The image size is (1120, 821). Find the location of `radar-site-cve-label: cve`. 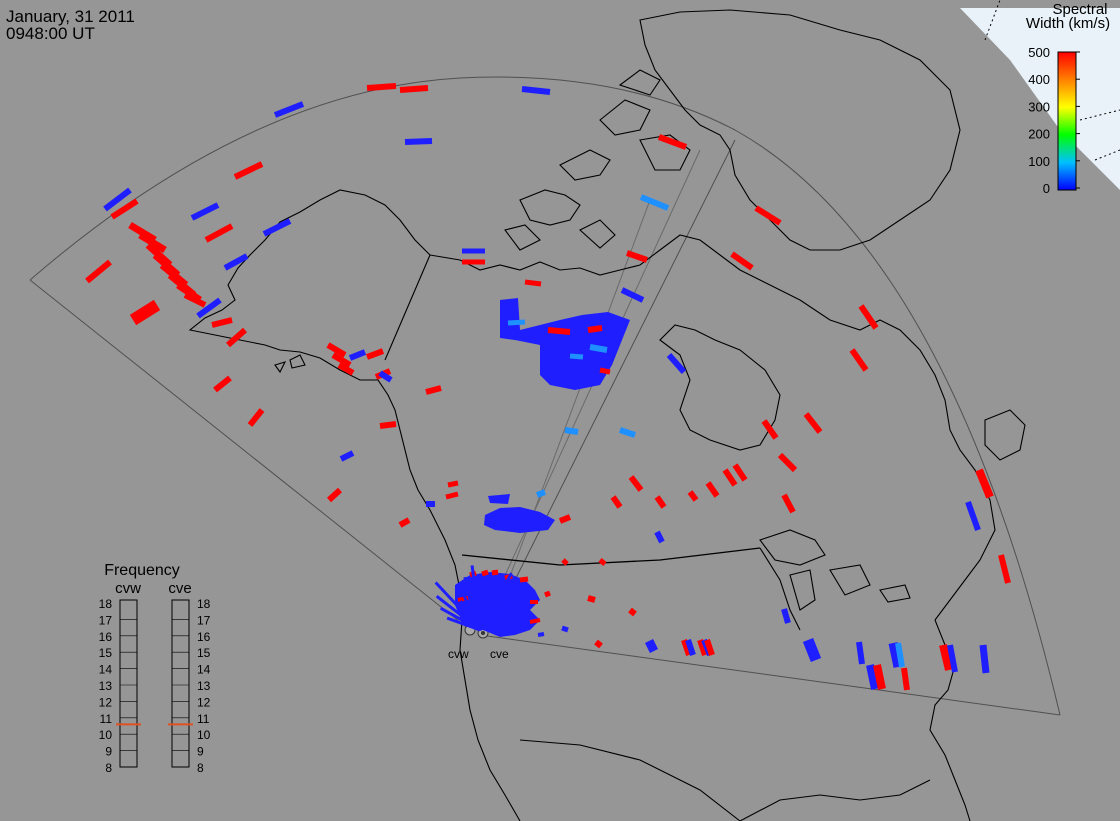

radar-site-cve-label: cve is located at coordinates (499, 654).